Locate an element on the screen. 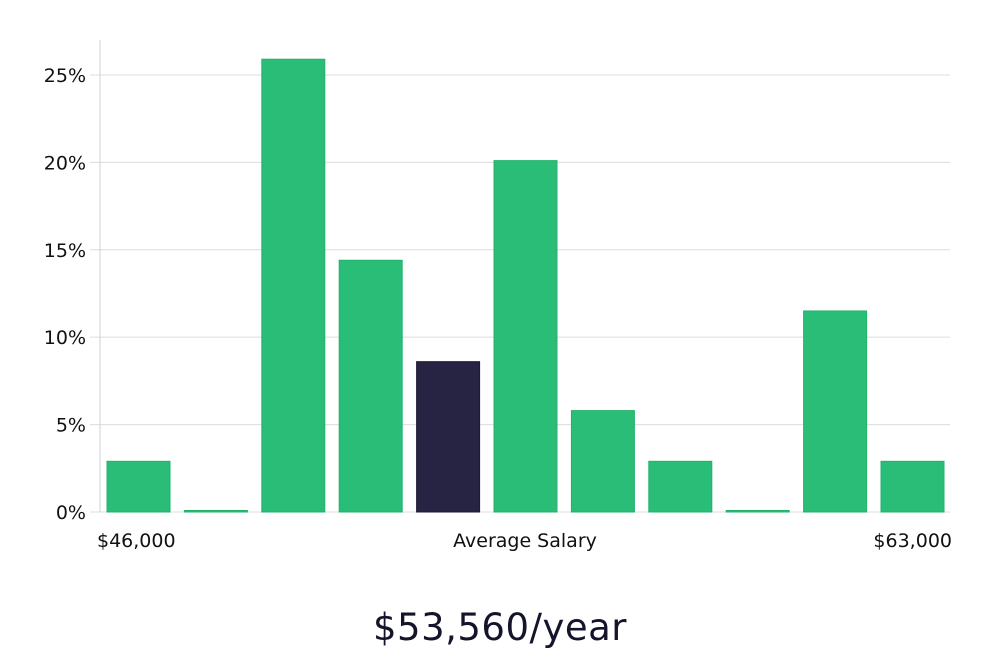  y-axis-ticks: 0% 5% 10% 15% 20% 25% is located at coordinates (65, 294).